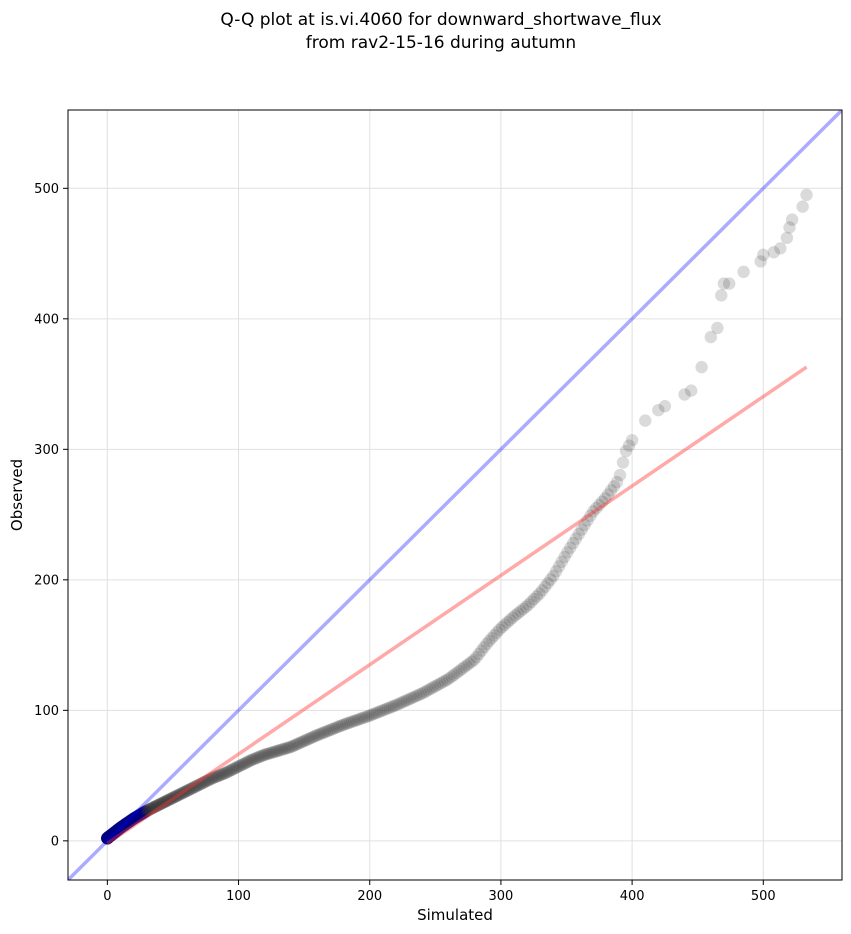 This screenshot has width=851, height=934. I want to click on x-tick-label: 300, so click(501, 896).